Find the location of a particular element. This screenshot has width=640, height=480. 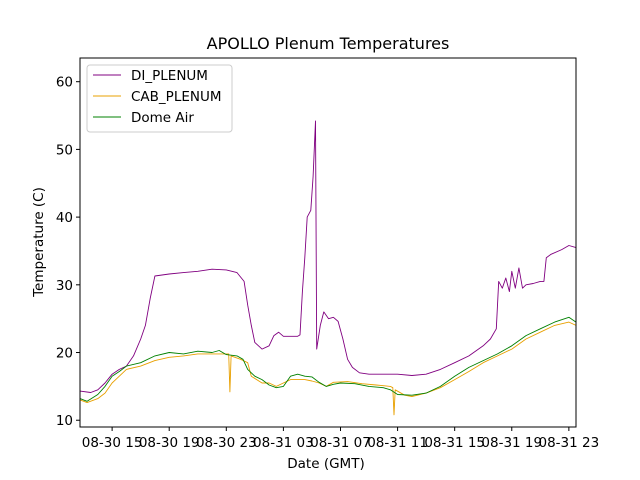

legend-label: CAB_PLENUM is located at coordinates (176, 97).